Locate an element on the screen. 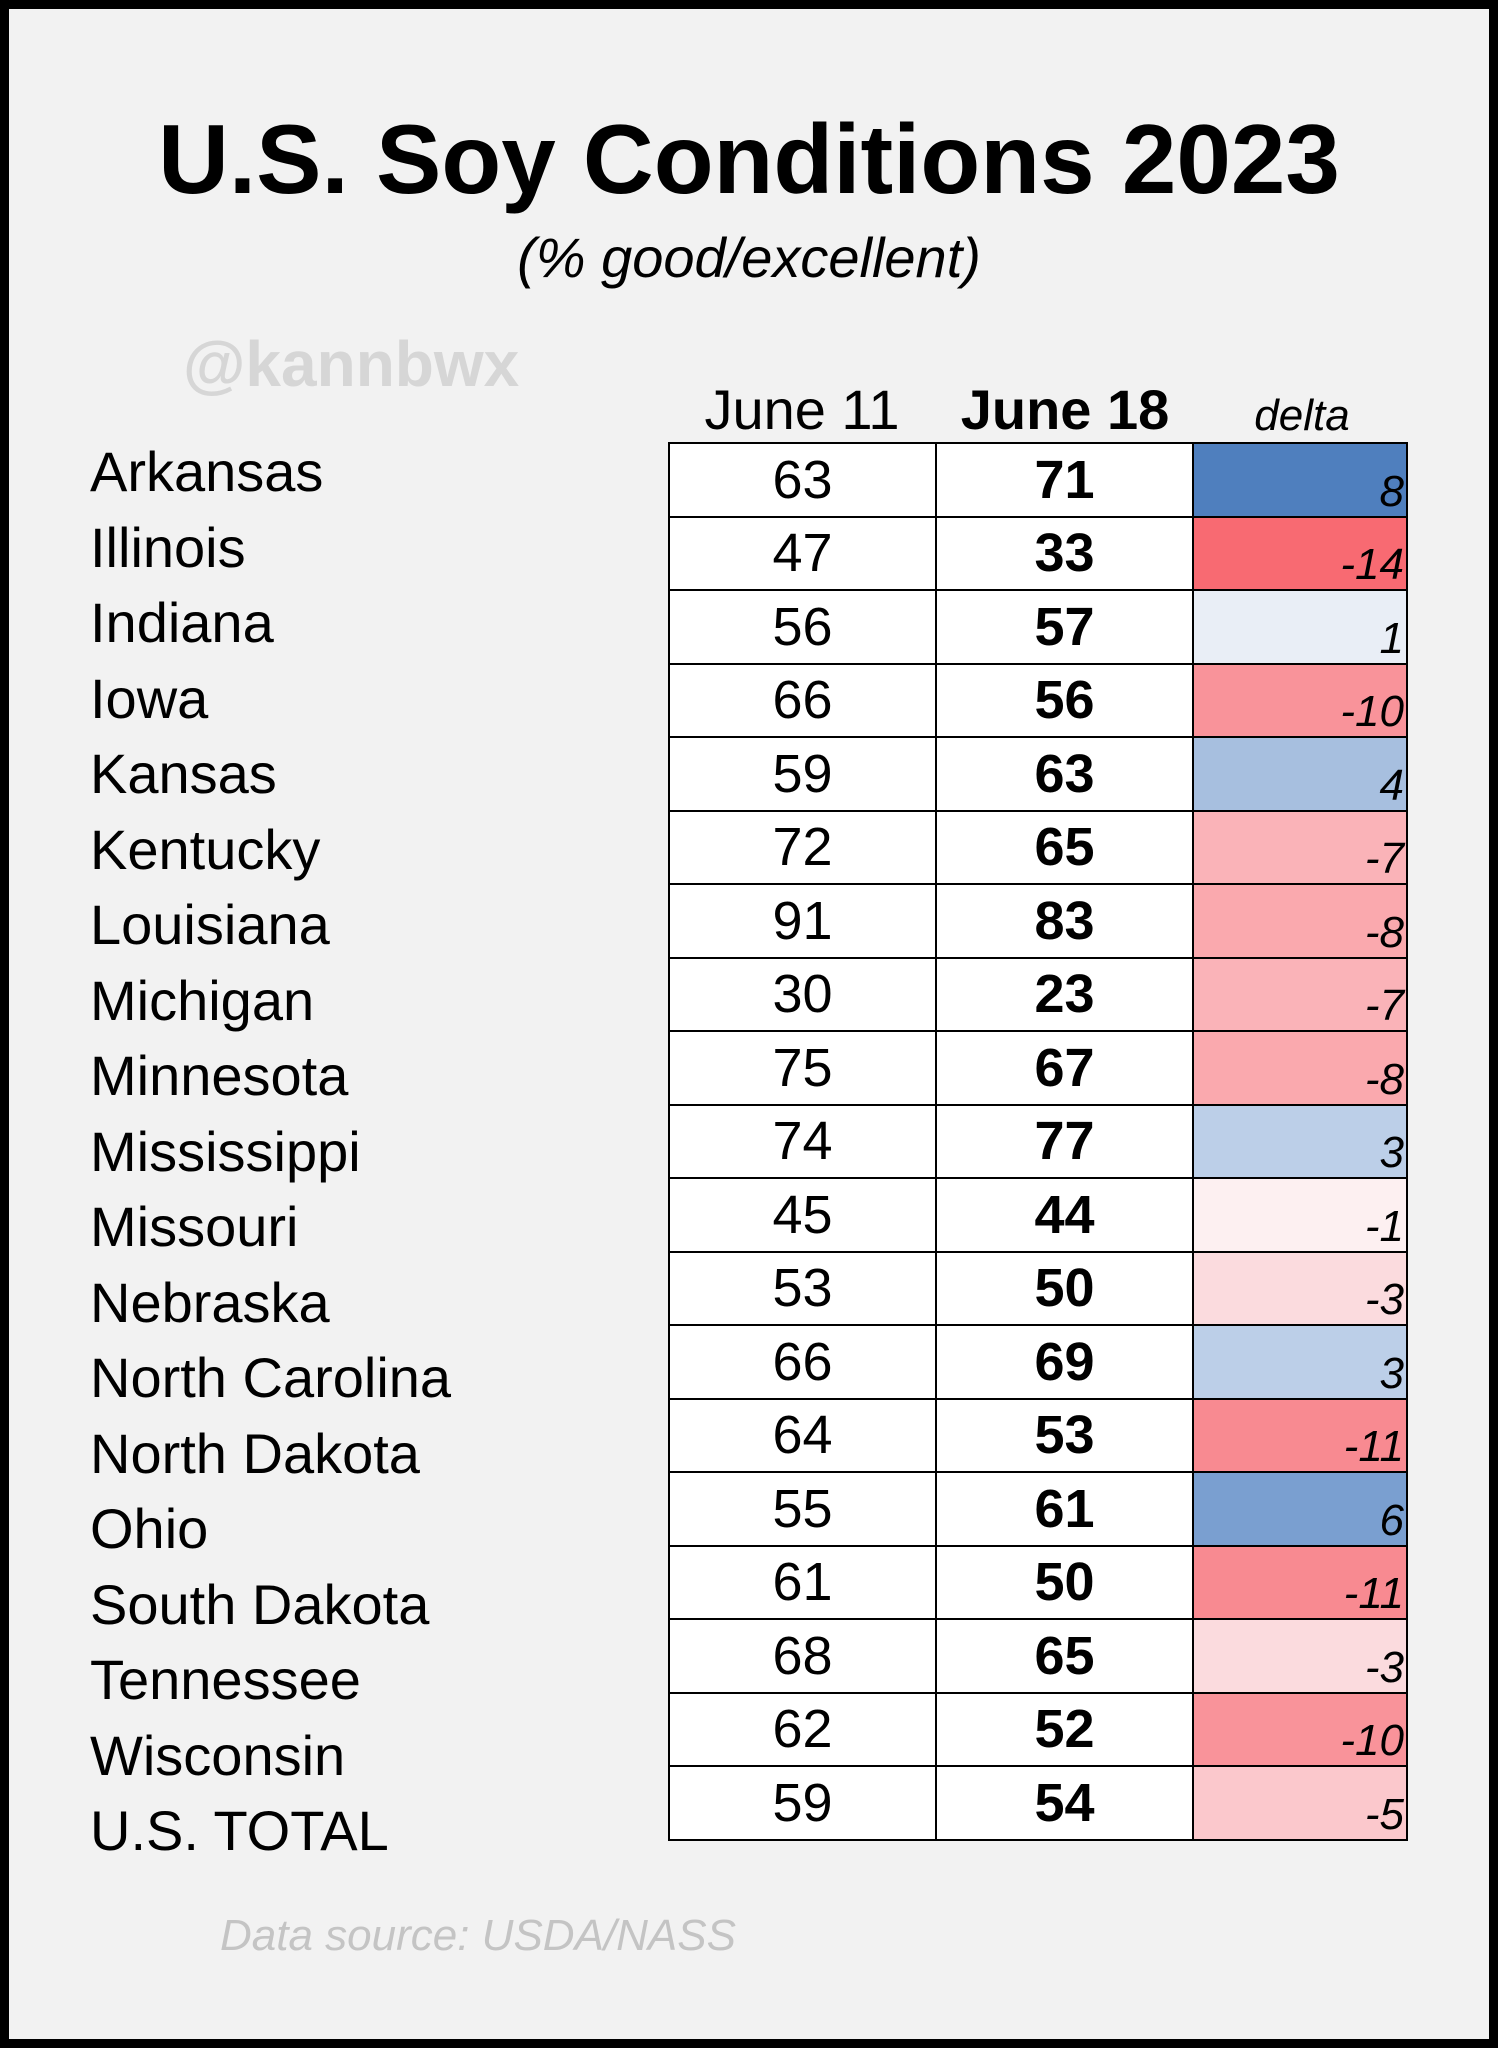 Image resolution: width=1498 pixels, height=2048 pixels. state-label: Missouri is located at coordinates (194, 1226).